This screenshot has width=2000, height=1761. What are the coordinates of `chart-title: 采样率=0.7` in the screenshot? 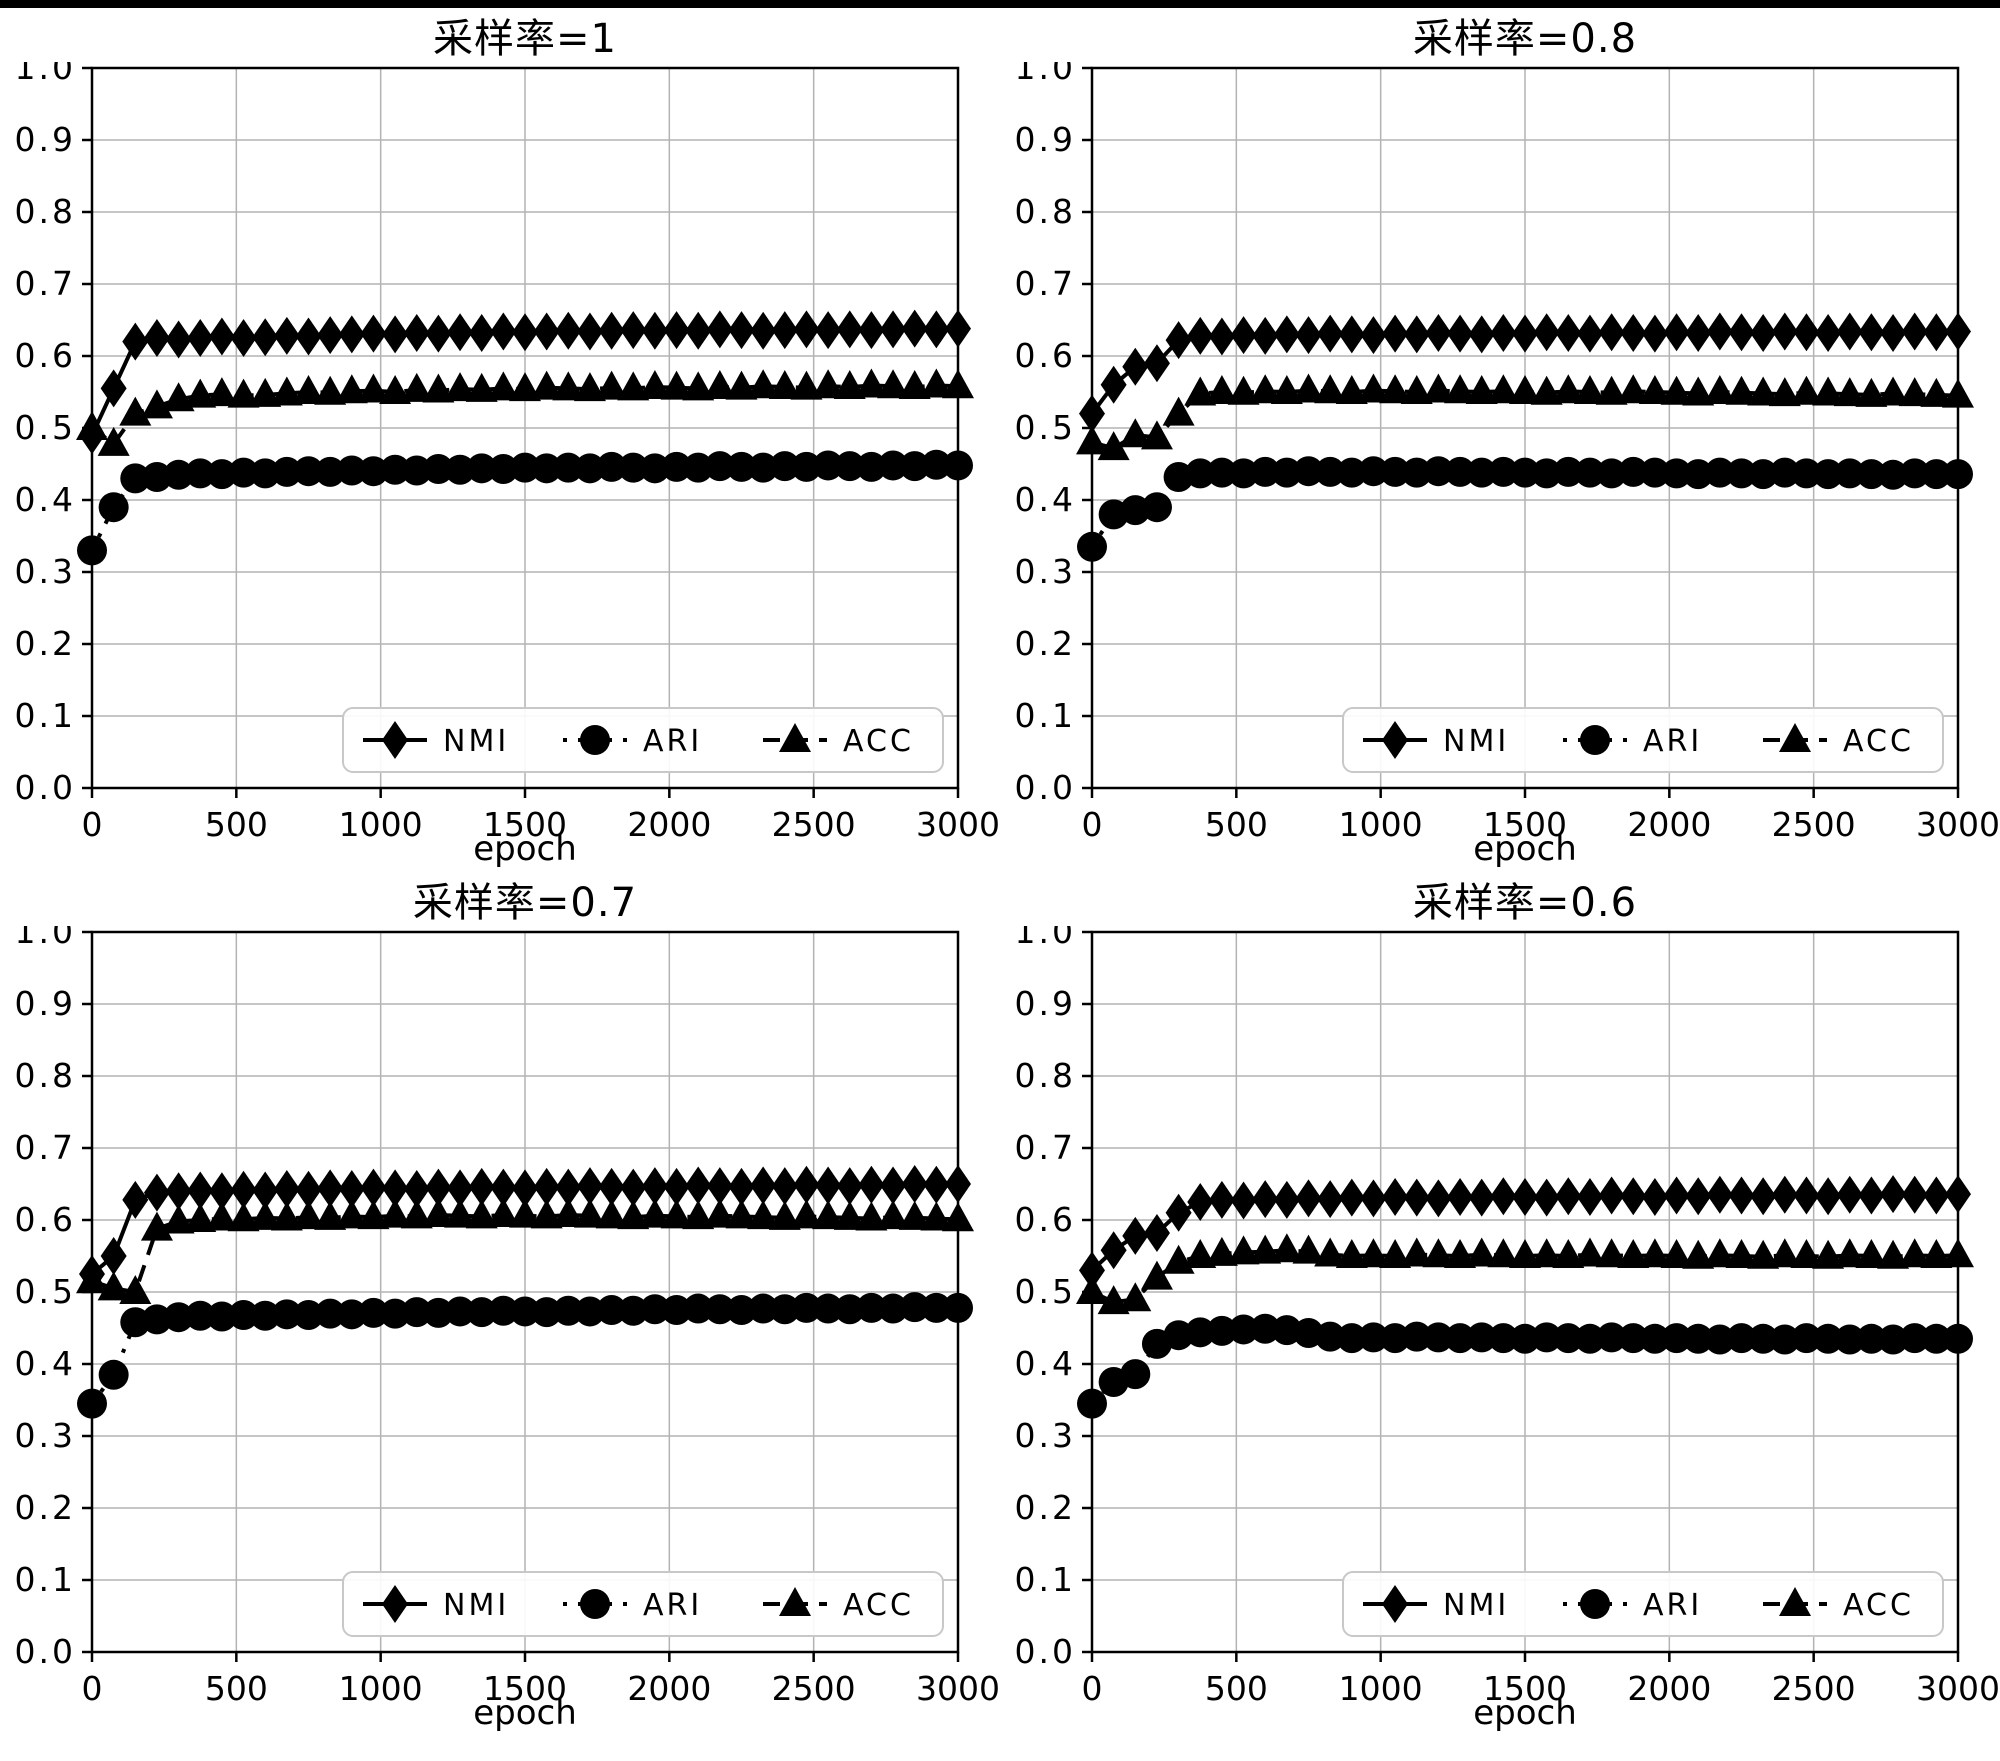 It's located at (525, 903).